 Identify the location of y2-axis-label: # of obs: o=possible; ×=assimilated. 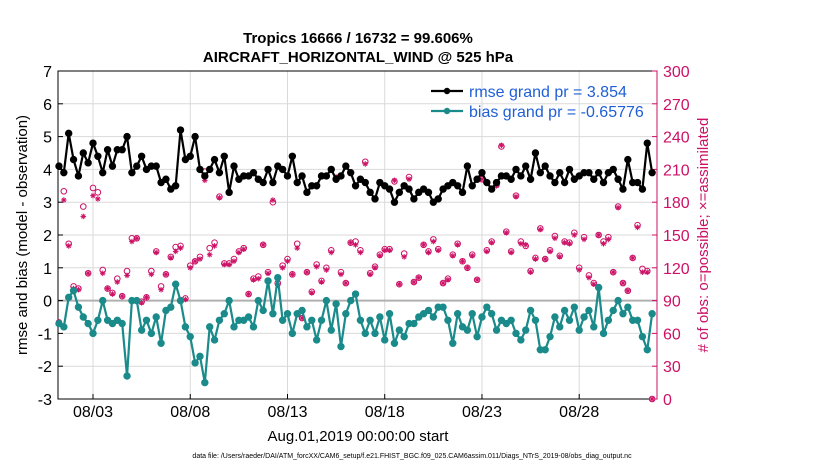
(703, 235).